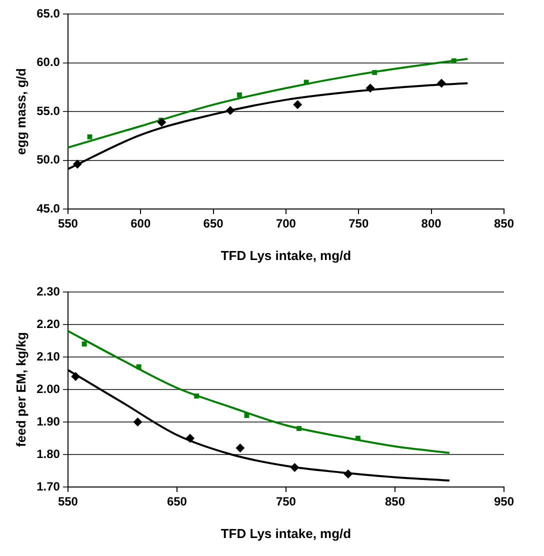 The image size is (544, 556). I want to click on line-series, so click(268, 103).